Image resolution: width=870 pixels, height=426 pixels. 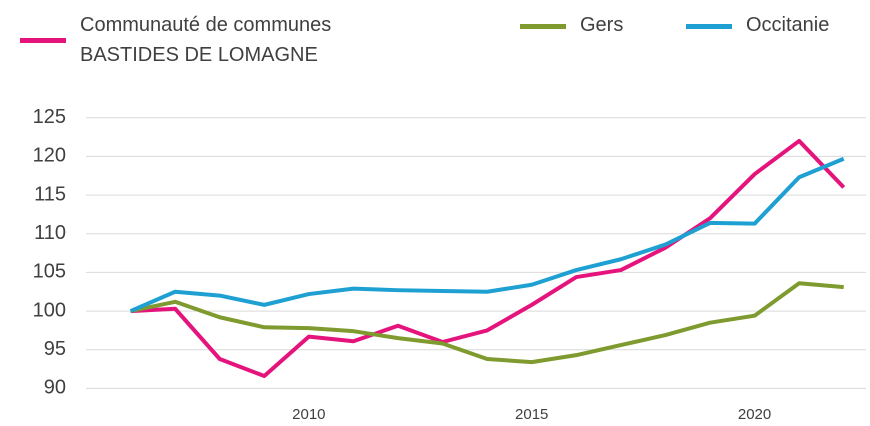 I want to click on x-tick-label: 2020, so click(x=754, y=414).